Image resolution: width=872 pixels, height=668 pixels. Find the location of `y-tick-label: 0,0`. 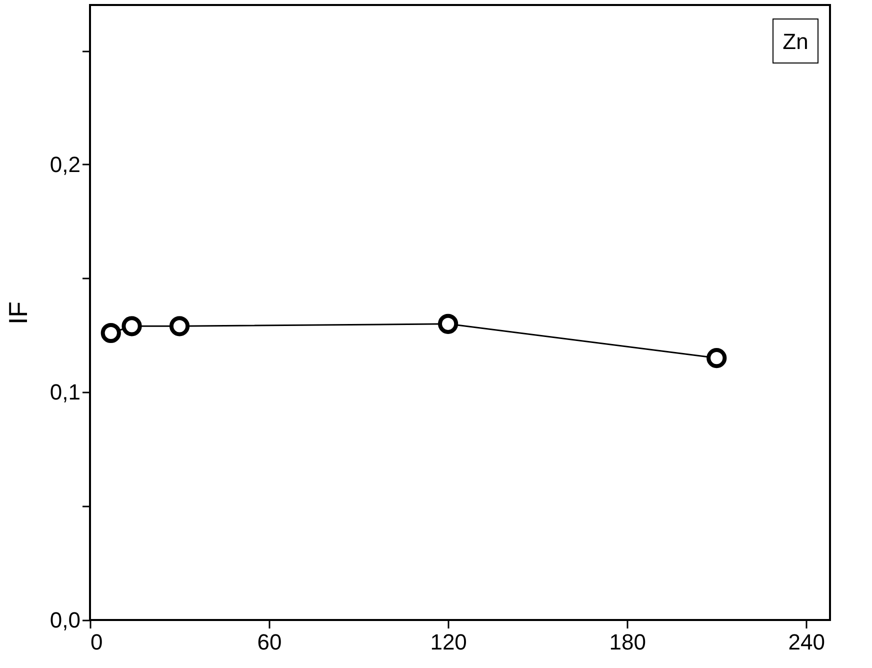

y-tick-label: 0,0 is located at coordinates (65, 620).